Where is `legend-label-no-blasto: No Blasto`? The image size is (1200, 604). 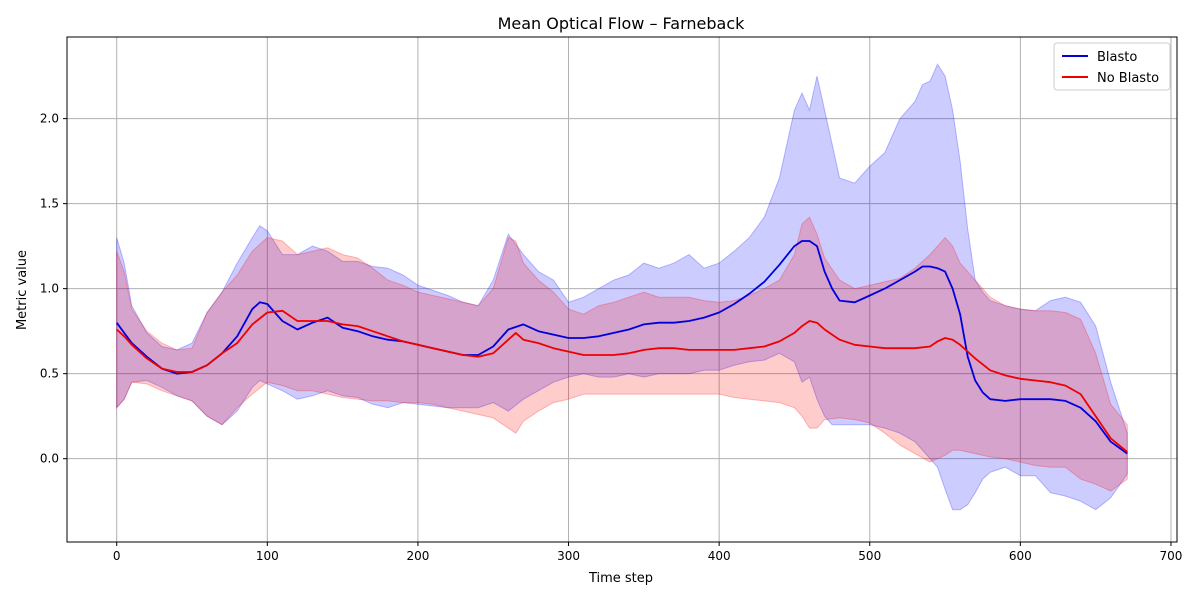
legend-label-no-blasto: No Blasto is located at coordinates (1128, 78).